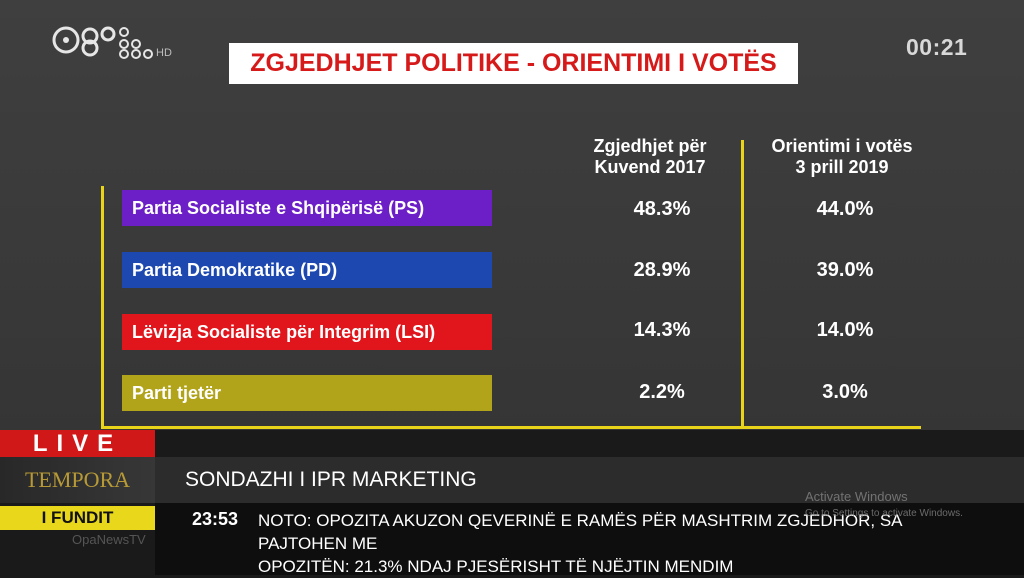 Image resolution: width=1024 pixels, height=578 pixels. Describe the element at coordinates (845, 209) in the screenshot. I see `value-2019-ps: 44.0%` at that location.